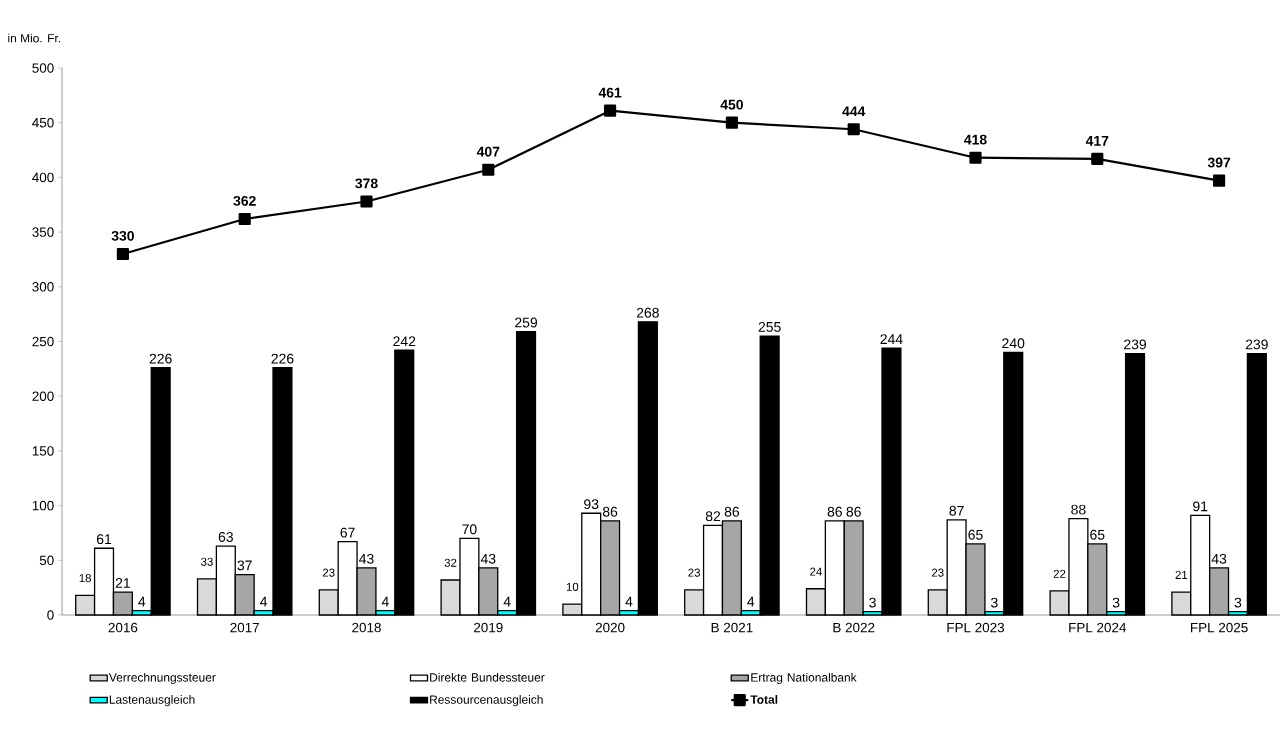 The image size is (1287, 745). Describe the element at coordinates (487, 677) in the screenshot. I see `legend-label: Direkte Bundessteuer` at that location.